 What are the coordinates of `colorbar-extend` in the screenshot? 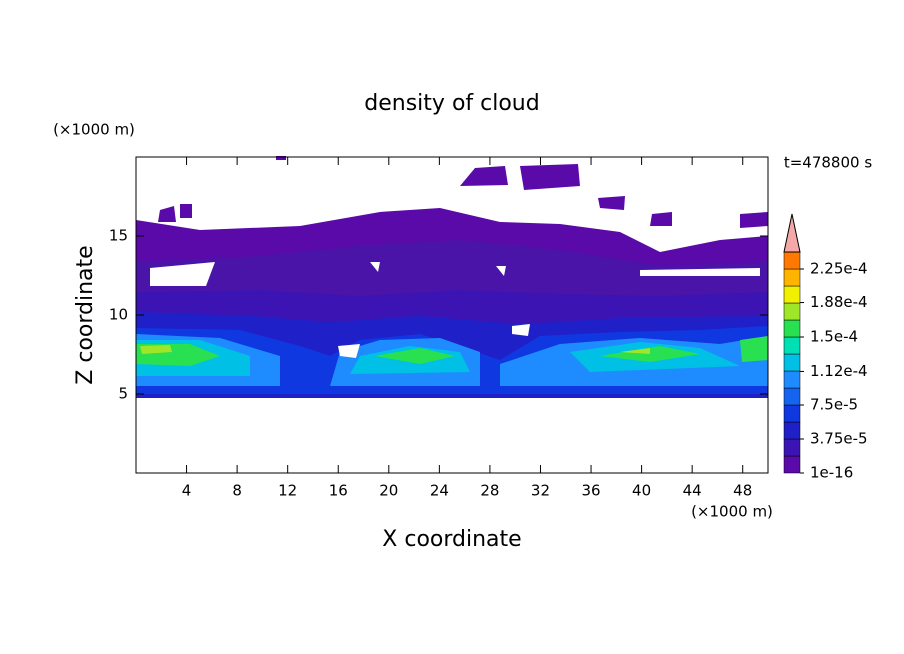 It's located at (792, 233).